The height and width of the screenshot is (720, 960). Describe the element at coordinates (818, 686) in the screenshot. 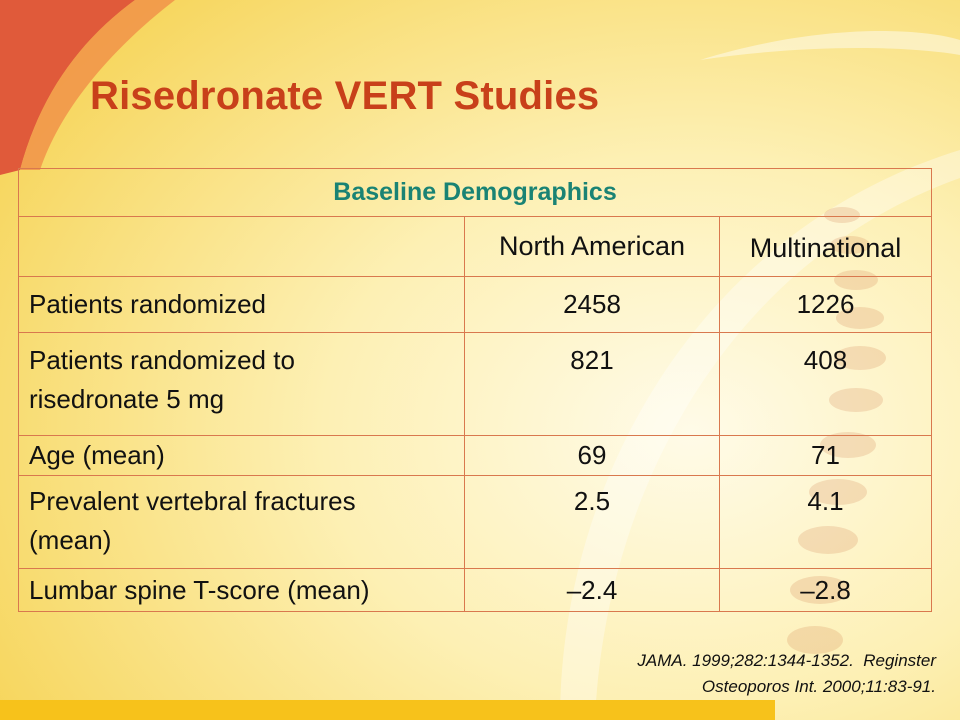

I see `citation-line-2: Osteoporos Int. 2000;11:83-91.` at that location.